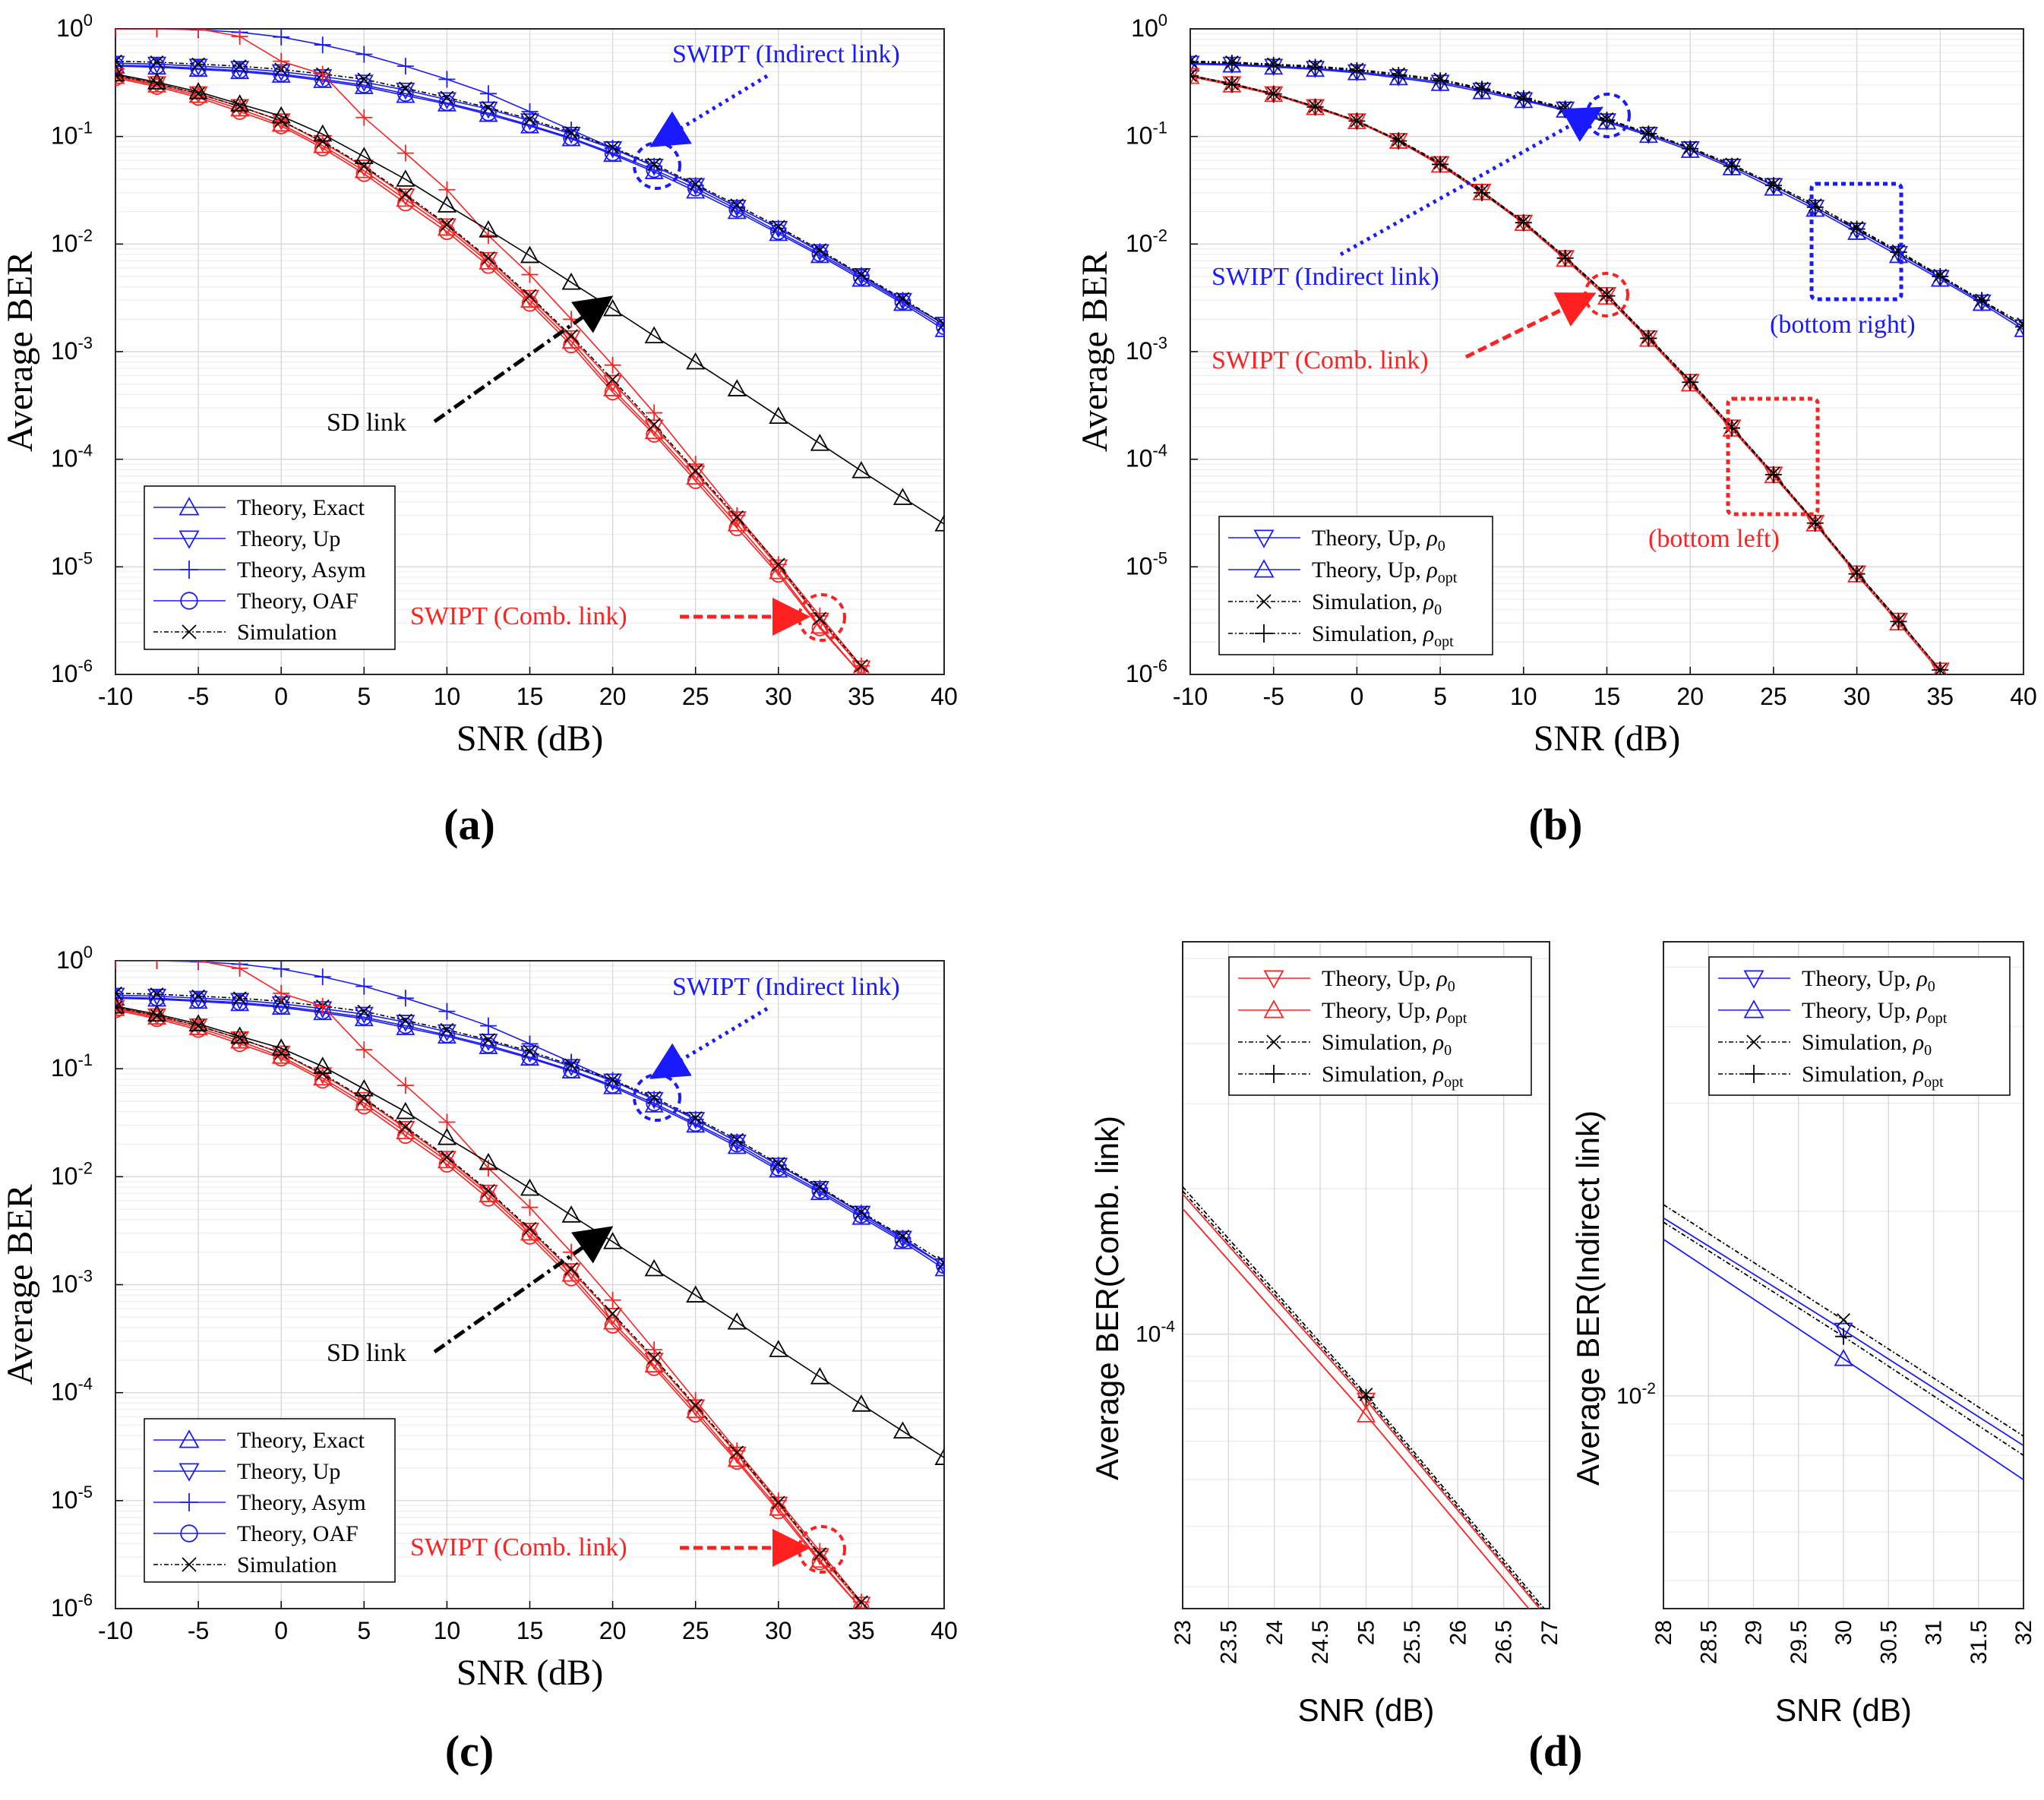  What do you see at coordinates (1273, 696) in the screenshot?
I see `x-tick-label: -5` at bounding box center [1273, 696].